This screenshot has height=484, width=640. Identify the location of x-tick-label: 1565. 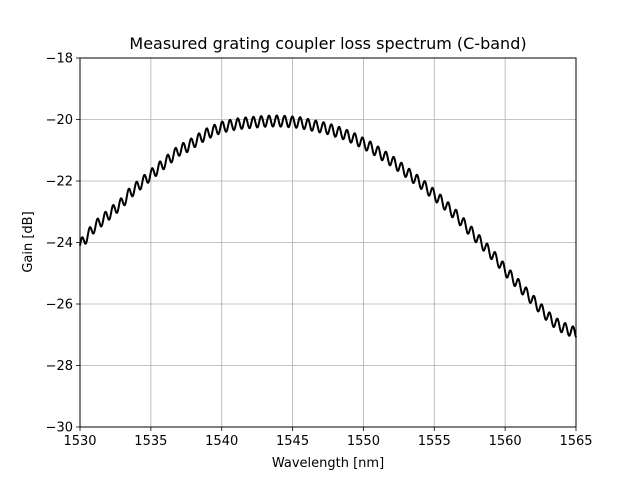
(575, 441).